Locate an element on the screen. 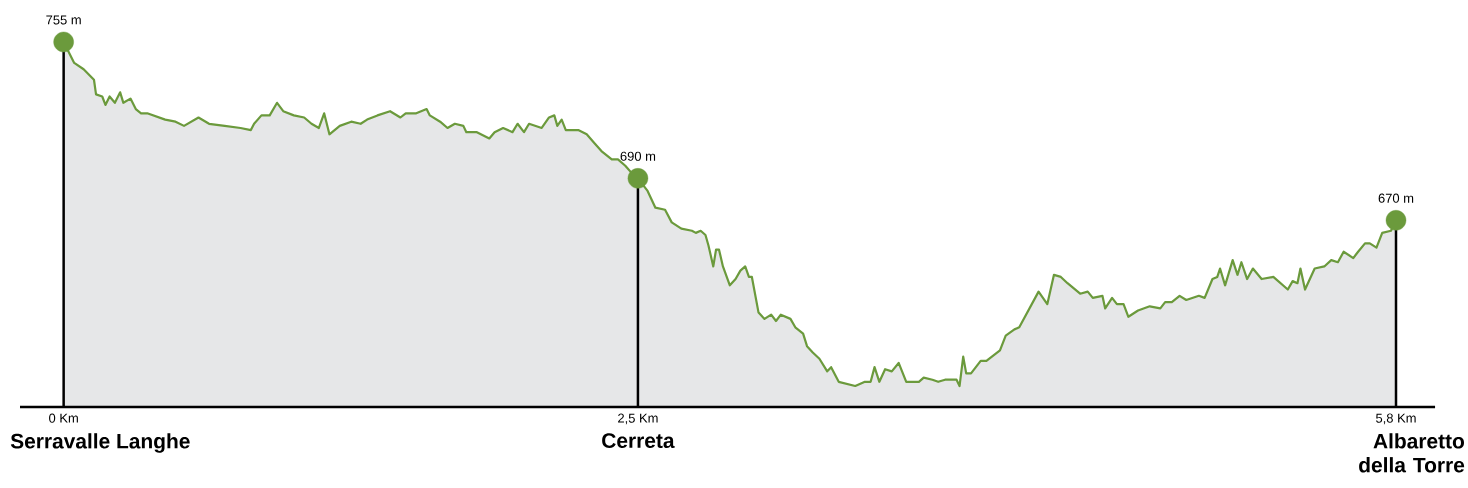  annotation: Albaretto della Torre is located at coordinates (1412, 453).